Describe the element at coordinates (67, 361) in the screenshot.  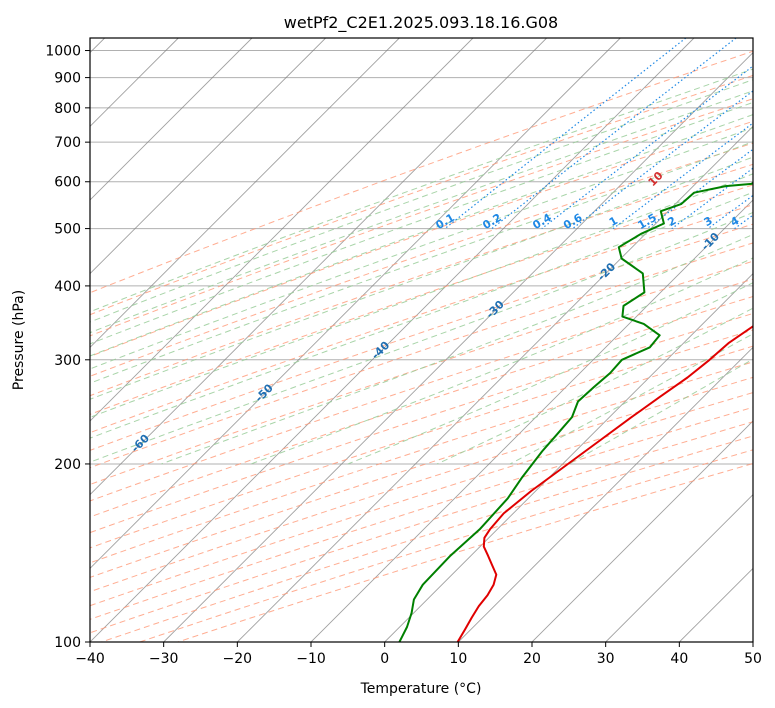
I see `y-tick-label: 300` at that location.